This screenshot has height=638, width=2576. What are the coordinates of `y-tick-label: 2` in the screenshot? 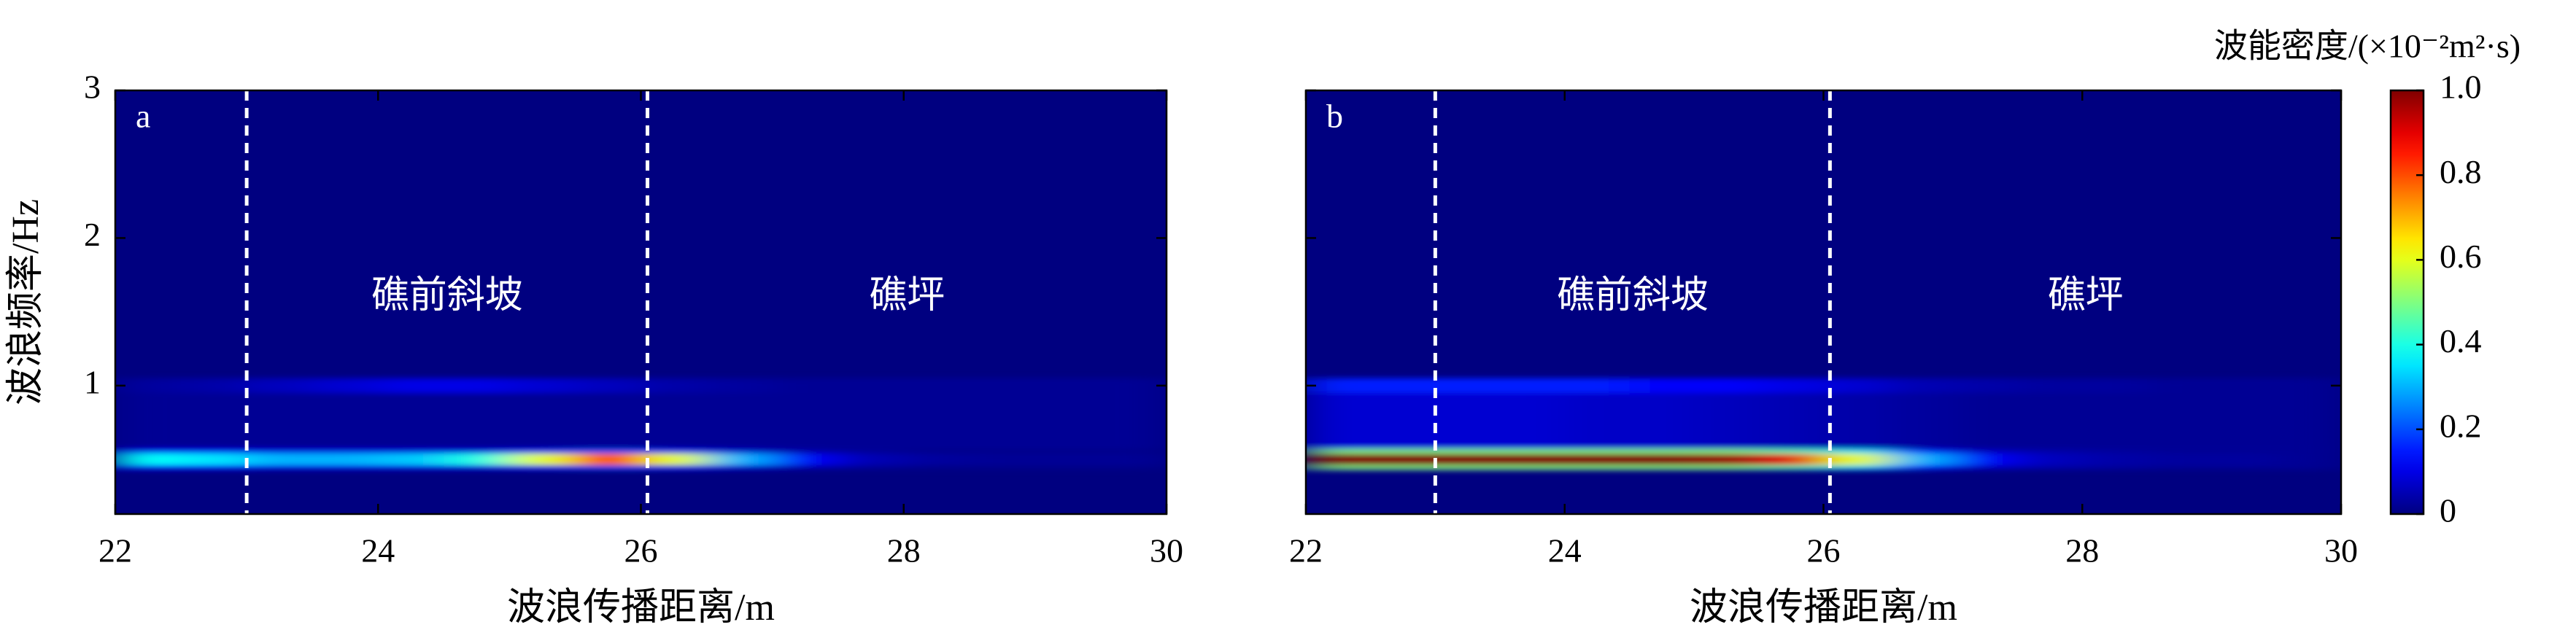 It's located at (92, 234).